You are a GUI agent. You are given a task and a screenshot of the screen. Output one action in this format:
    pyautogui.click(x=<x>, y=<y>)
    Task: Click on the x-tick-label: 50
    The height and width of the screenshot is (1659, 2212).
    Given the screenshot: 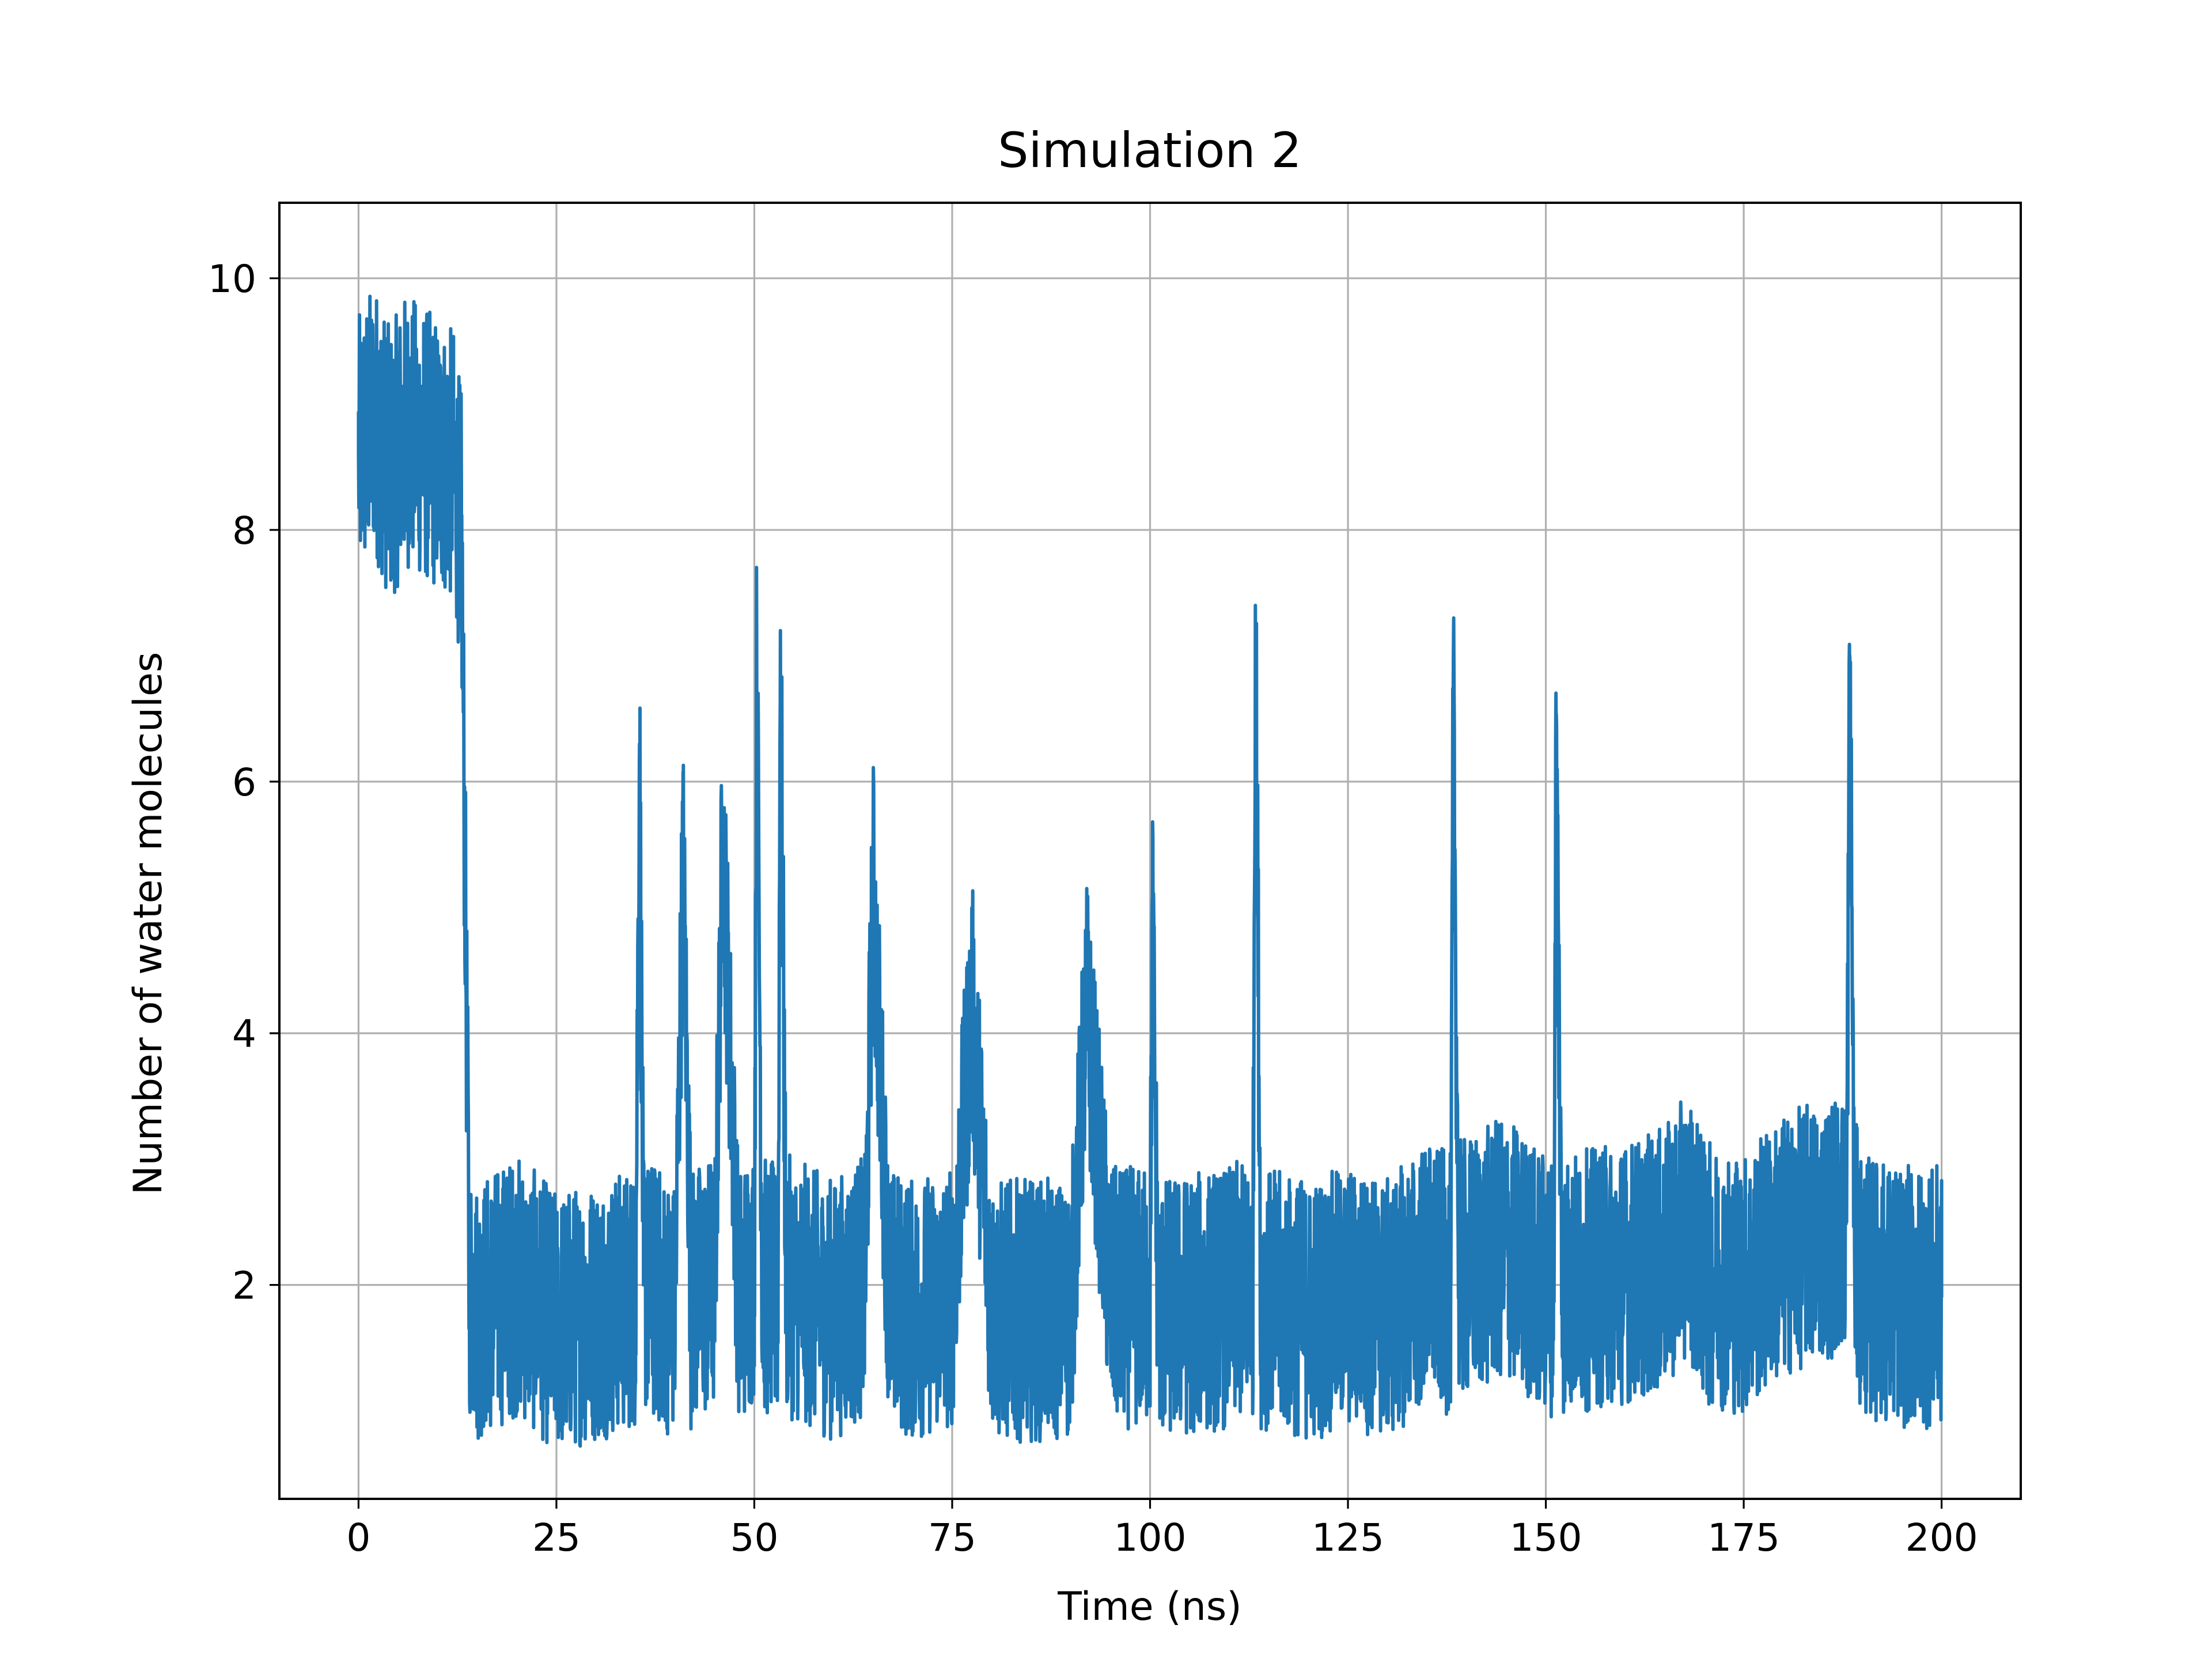 What is the action you would take?
    pyautogui.click(x=754, y=1538)
    